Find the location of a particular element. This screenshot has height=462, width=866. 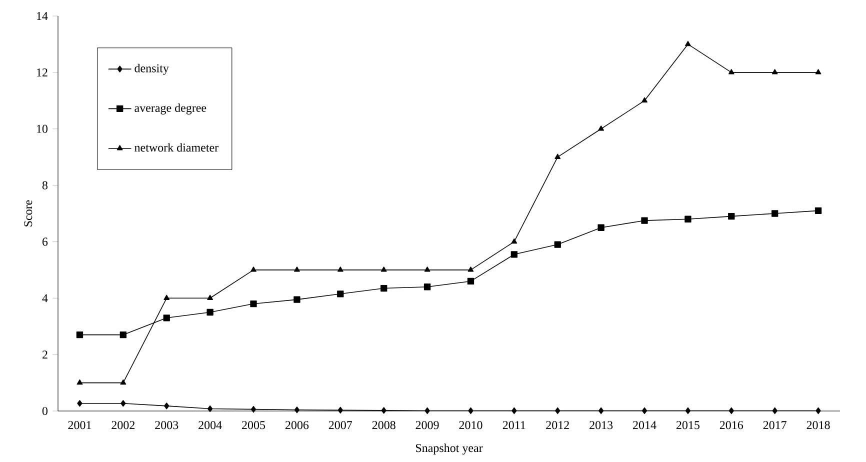

x-tick-label: 2009 is located at coordinates (427, 425).